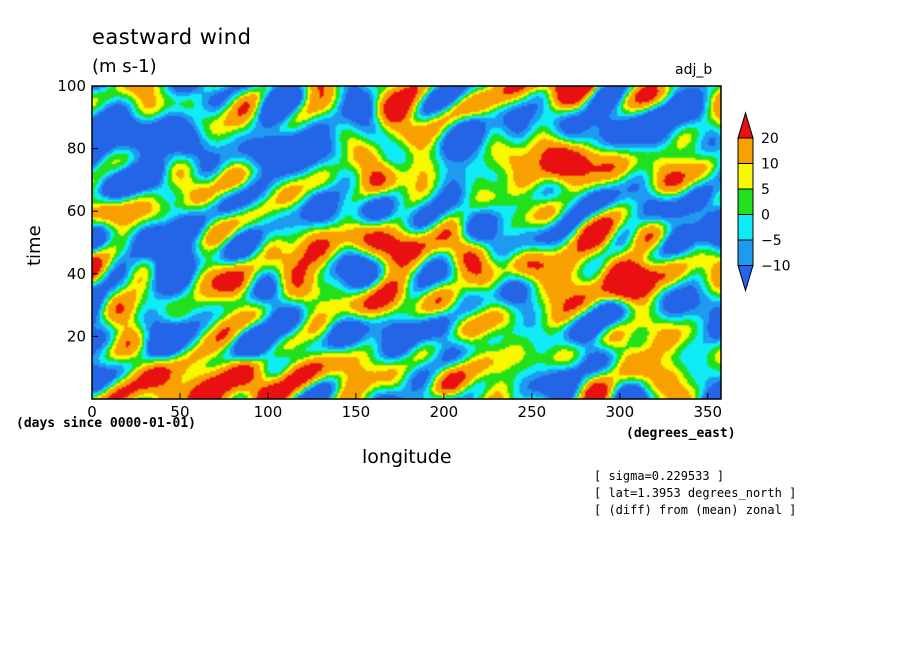 The image size is (904, 654). What do you see at coordinates (532, 412) in the screenshot?
I see `x-tick-label: 250` at bounding box center [532, 412].